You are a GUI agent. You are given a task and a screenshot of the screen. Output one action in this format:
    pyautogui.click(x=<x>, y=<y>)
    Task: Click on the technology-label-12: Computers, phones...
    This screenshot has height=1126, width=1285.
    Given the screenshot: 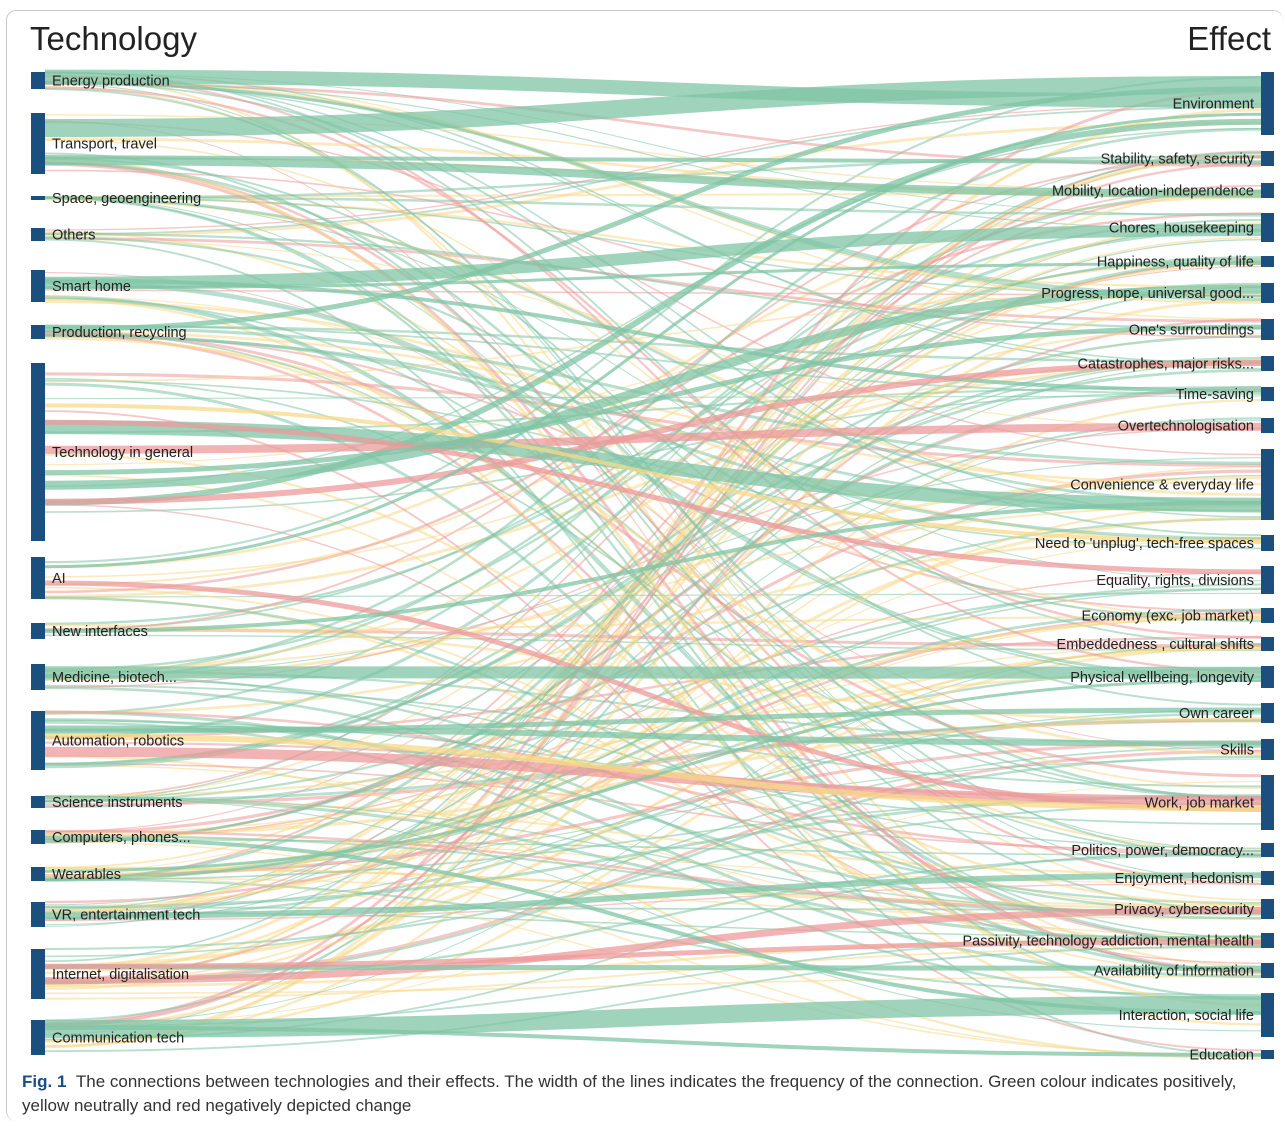 What is the action you would take?
    pyautogui.click(x=121, y=838)
    